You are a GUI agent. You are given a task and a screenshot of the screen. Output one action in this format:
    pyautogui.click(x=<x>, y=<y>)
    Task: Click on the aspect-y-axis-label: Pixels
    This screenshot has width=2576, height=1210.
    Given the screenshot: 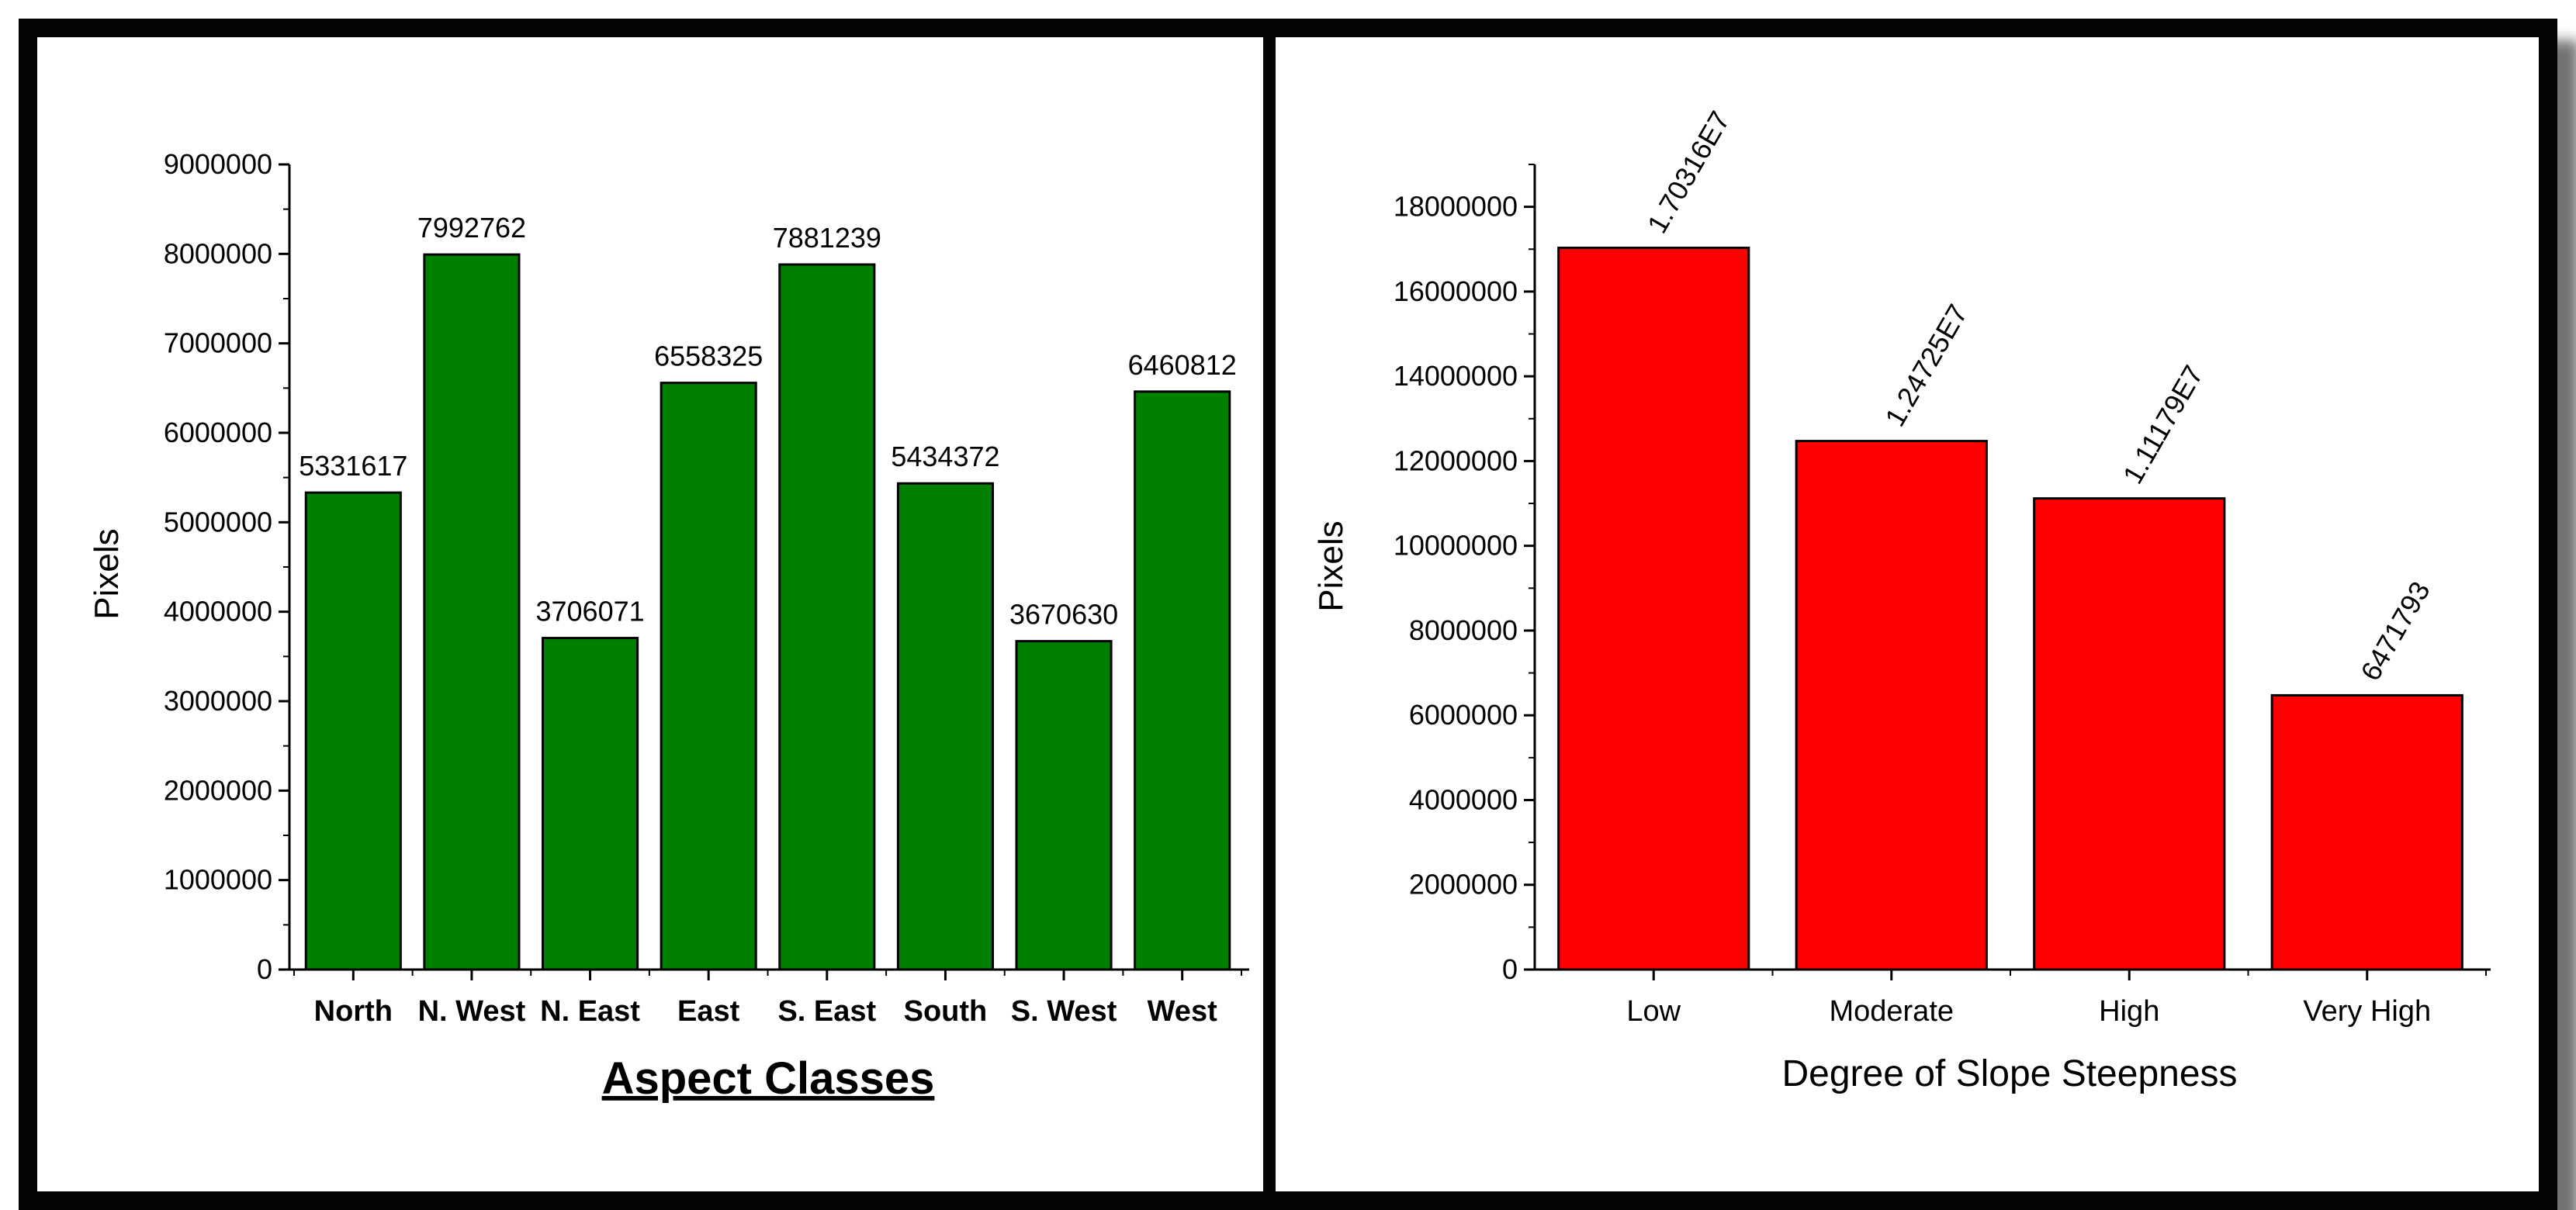 What is the action you would take?
    pyautogui.click(x=107, y=573)
    